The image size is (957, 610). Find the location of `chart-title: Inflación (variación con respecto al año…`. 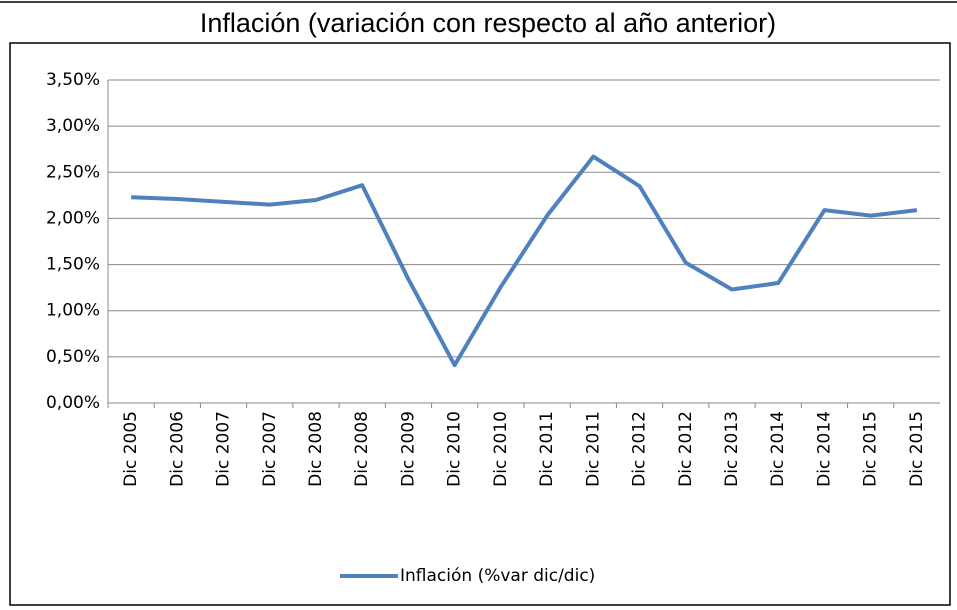

chart-title: Inflación (variación con respecto al año… is located at coordinates (488, 23).